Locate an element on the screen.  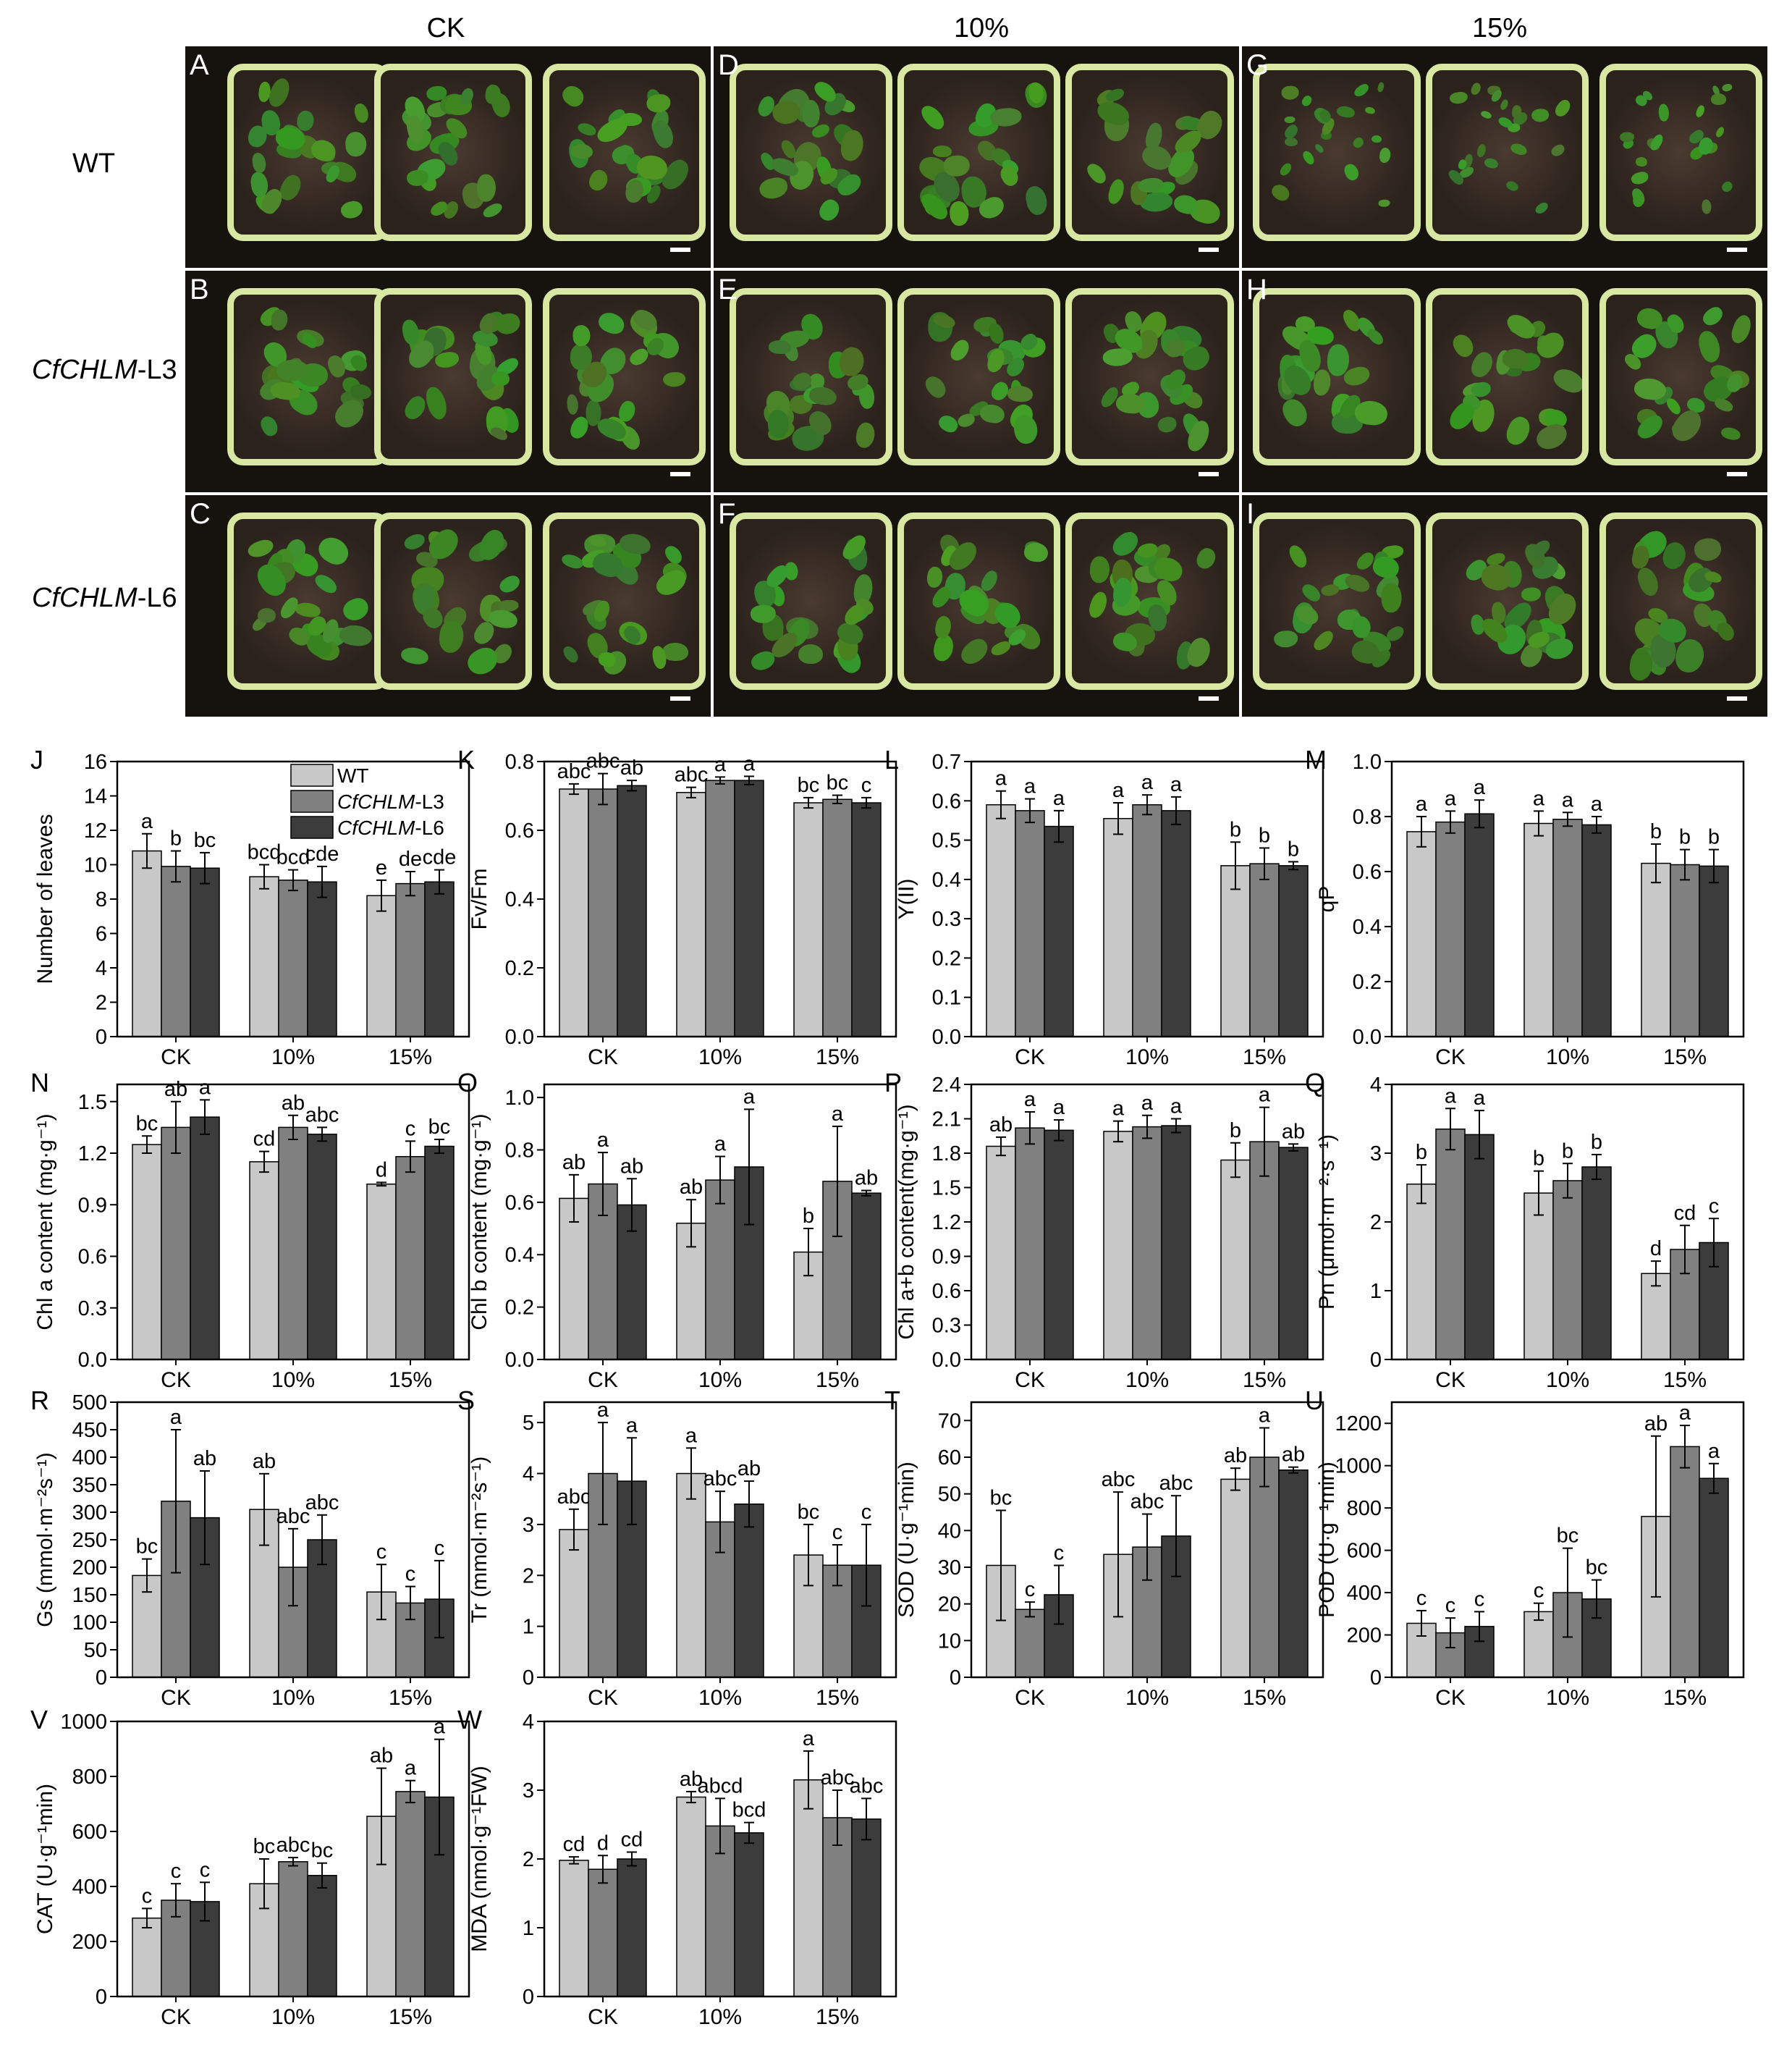
panel-letter: B is located at coordinates (199, 289).